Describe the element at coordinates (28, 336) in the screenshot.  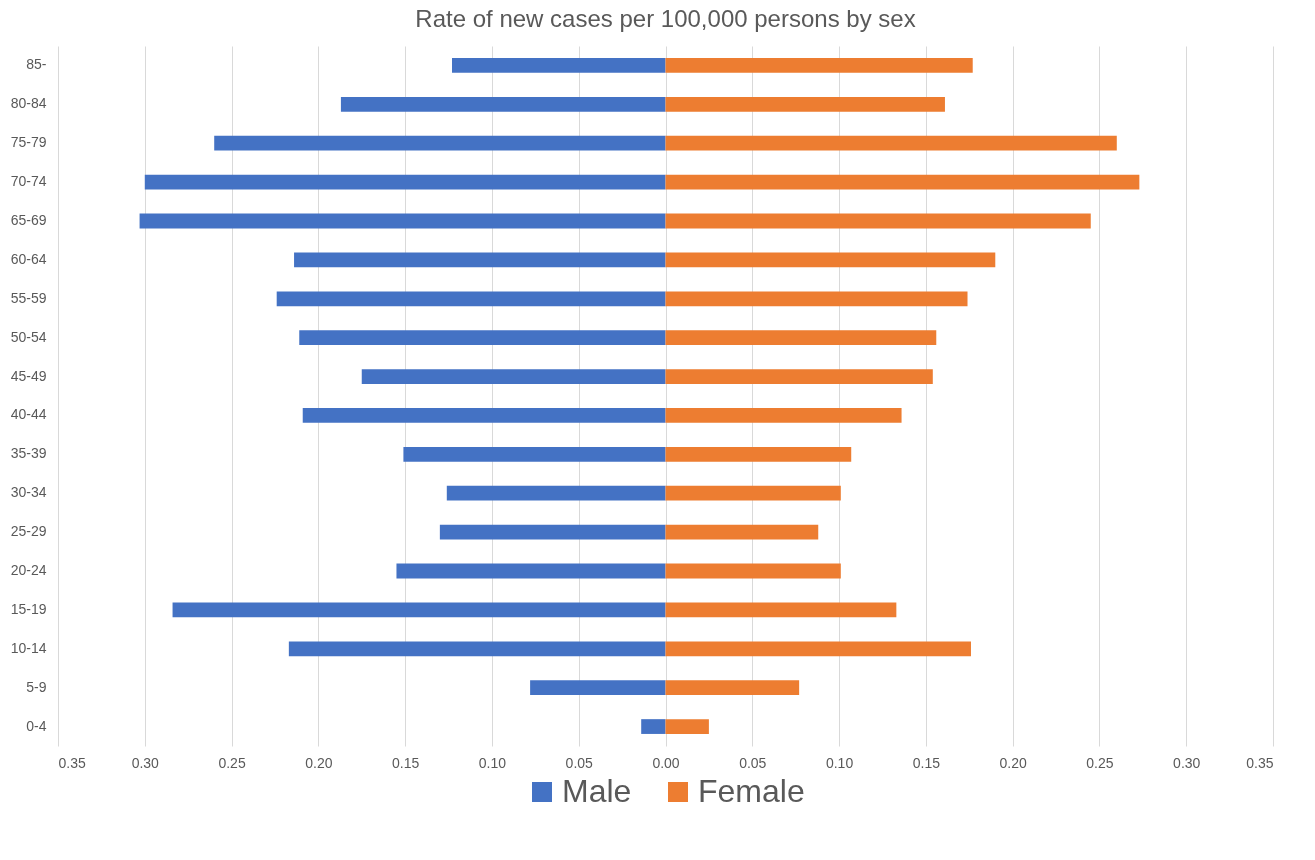
I see `y-tick-label: 50-54` at that location.